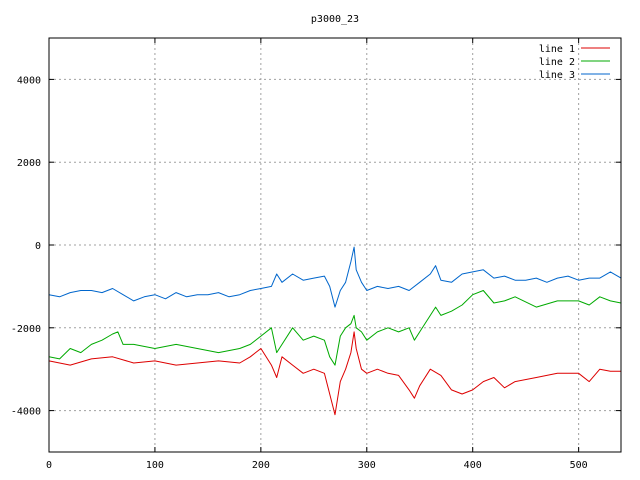 The image size is (640, 480). Describe the element at coordinates (335, 19) in the screenshot. I see `chart-title: p3000_23` at that location.